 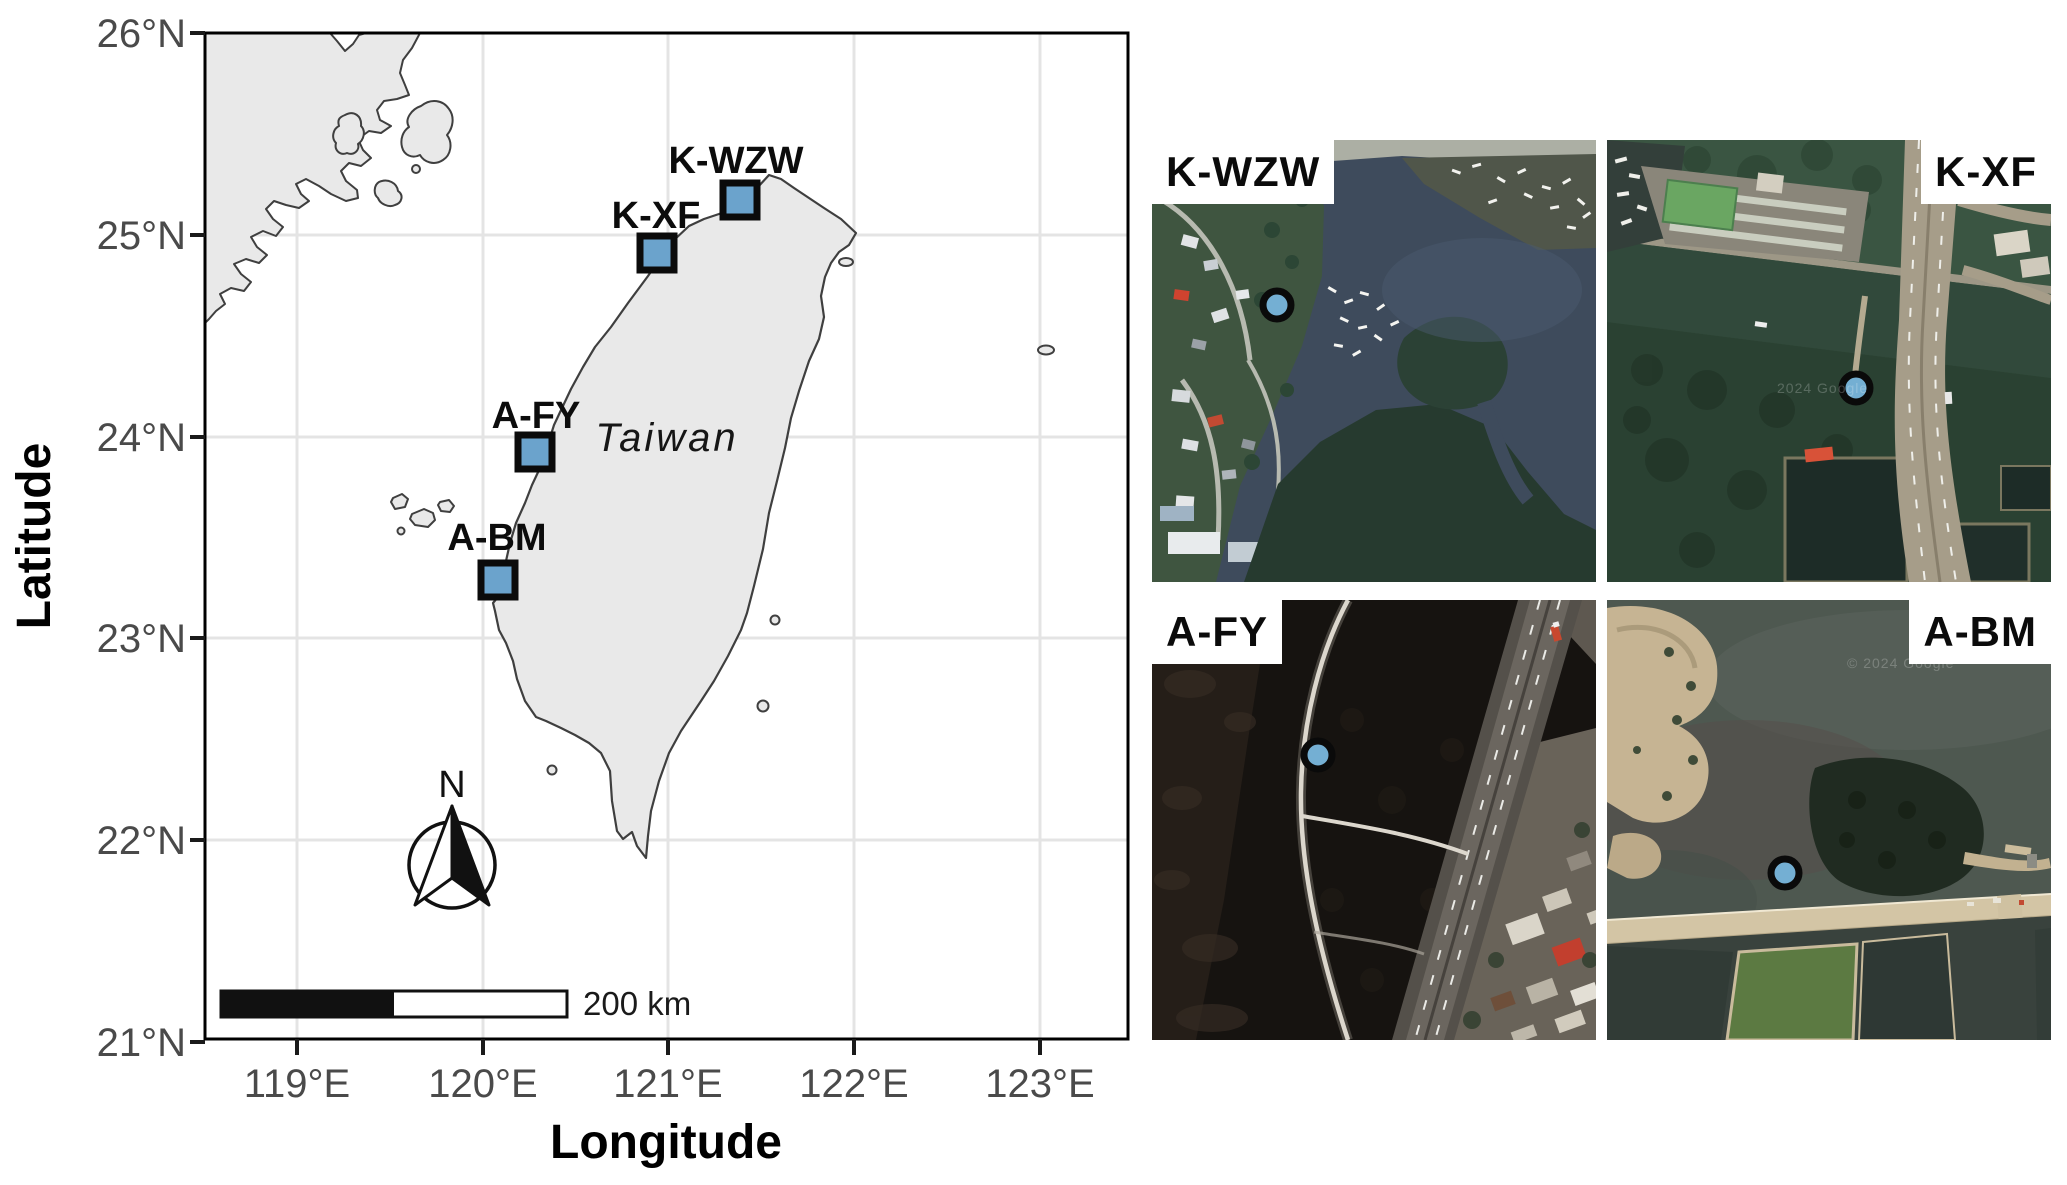 I want to click on site-marker-square-a-bm, so click(x=498, y=580).